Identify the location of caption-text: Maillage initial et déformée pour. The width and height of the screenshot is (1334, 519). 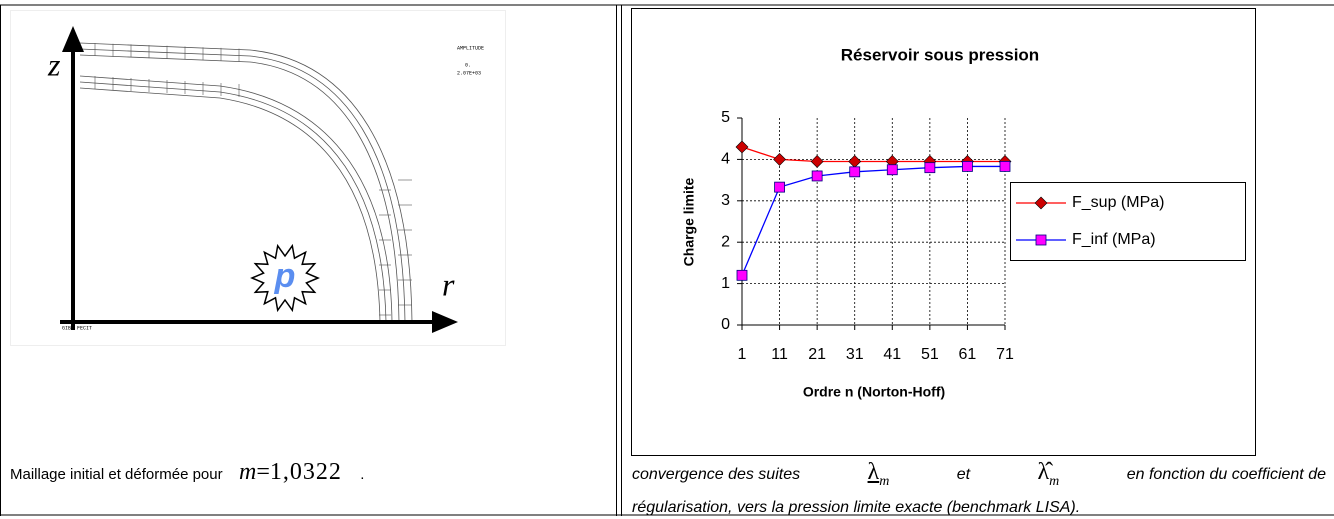
(116, 474).